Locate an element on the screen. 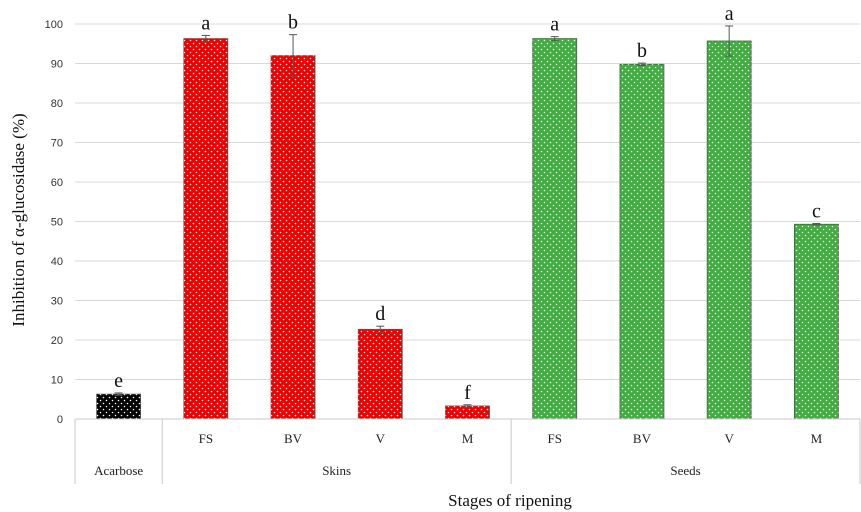 This screenshot has height=512, width=861. x-axis-title: Stages of ripening is located at coordinates (510, 500).